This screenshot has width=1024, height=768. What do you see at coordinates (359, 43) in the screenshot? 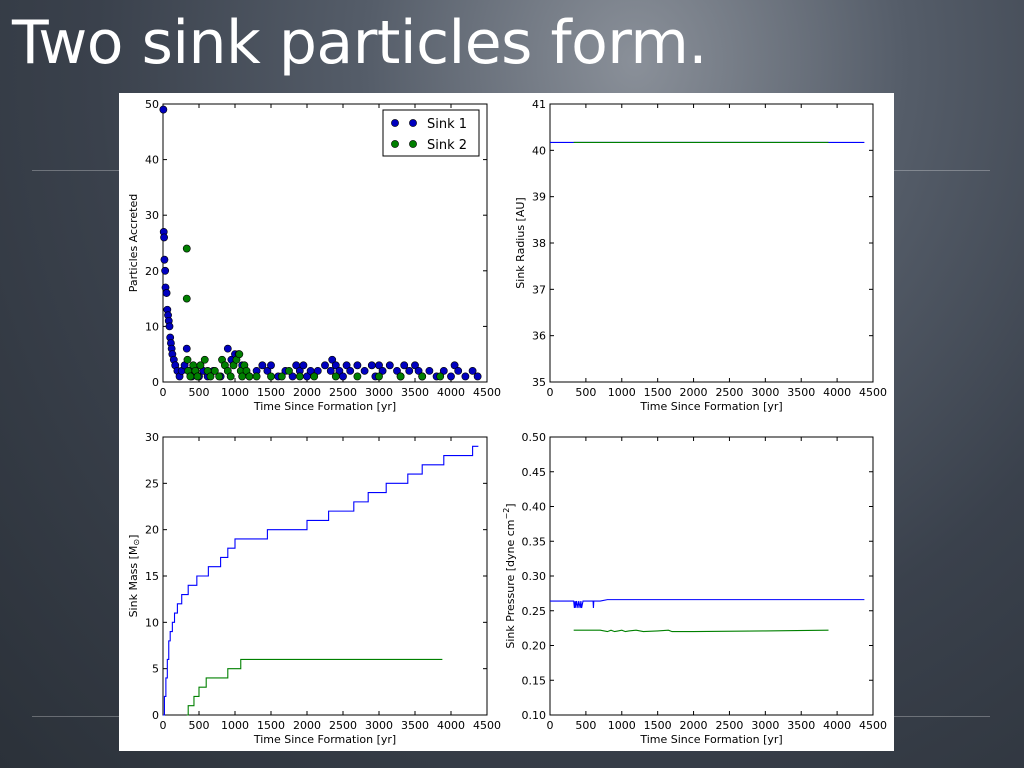
I see `slide-title: Two sink particles form.` at bounding box center [359, 43].